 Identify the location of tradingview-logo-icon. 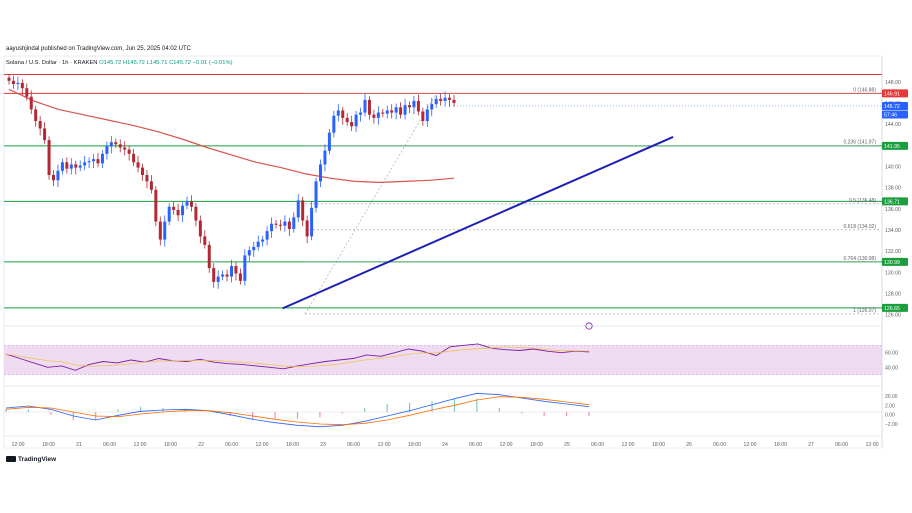
(11, 459).